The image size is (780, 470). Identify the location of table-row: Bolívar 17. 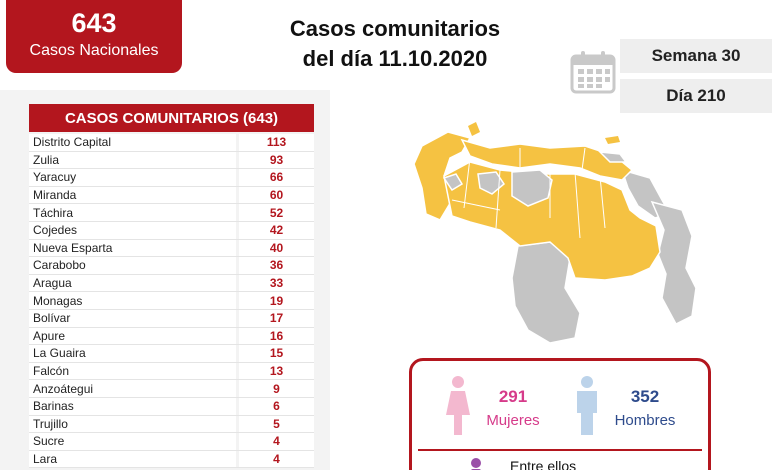
(171, 318).